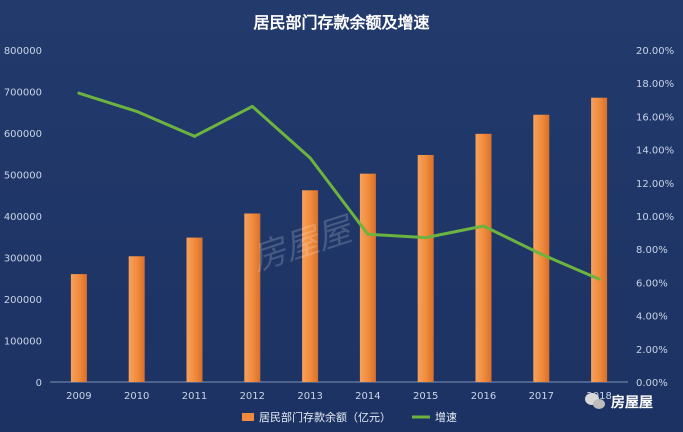 The image size is (683, 432). I want to click on growth-point-2013, so click(310, 158).